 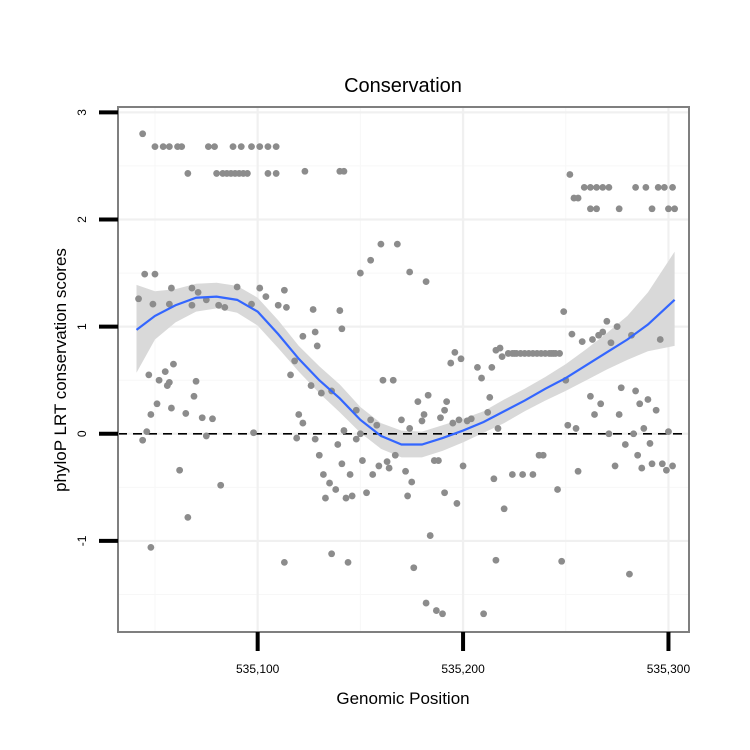 What do you see at coordinates (82, 326) in the screenshot?
I see `y-tick-label: 1` at bounding box center [82, 326].